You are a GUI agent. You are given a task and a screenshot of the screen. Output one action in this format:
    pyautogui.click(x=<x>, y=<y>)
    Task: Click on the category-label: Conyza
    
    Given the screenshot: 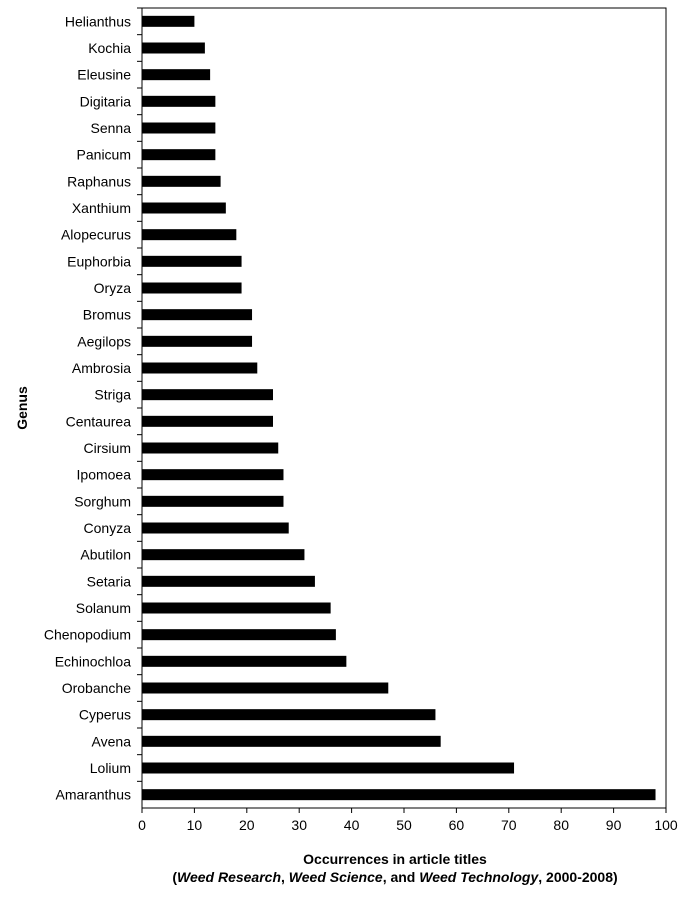 What is the action you would take?
    pyautogui.click(x=108, y=528)
    